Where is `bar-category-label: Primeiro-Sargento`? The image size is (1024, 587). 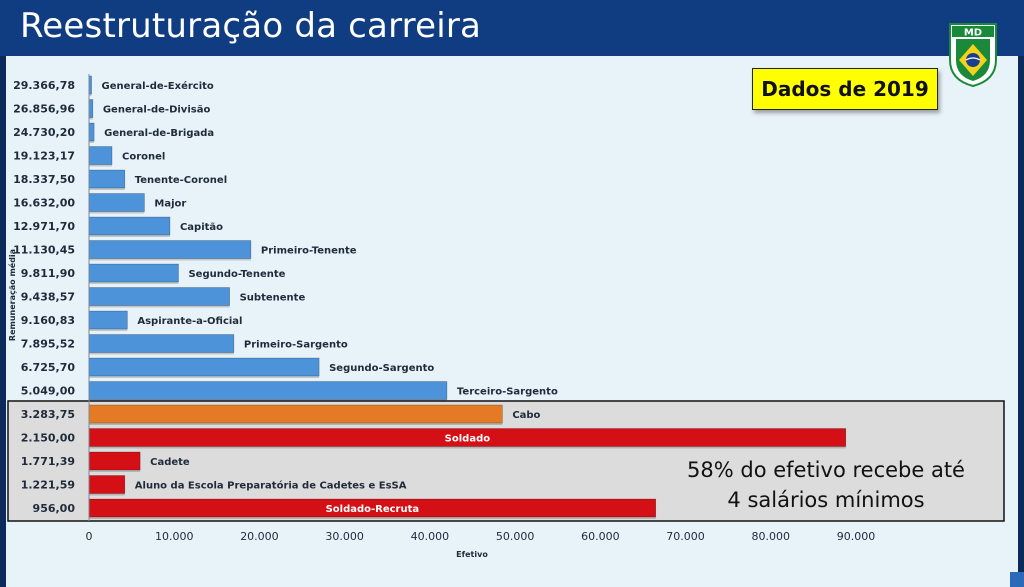 bar-category-label: Primeiro-Sargento is located at coordinates (296, 345).